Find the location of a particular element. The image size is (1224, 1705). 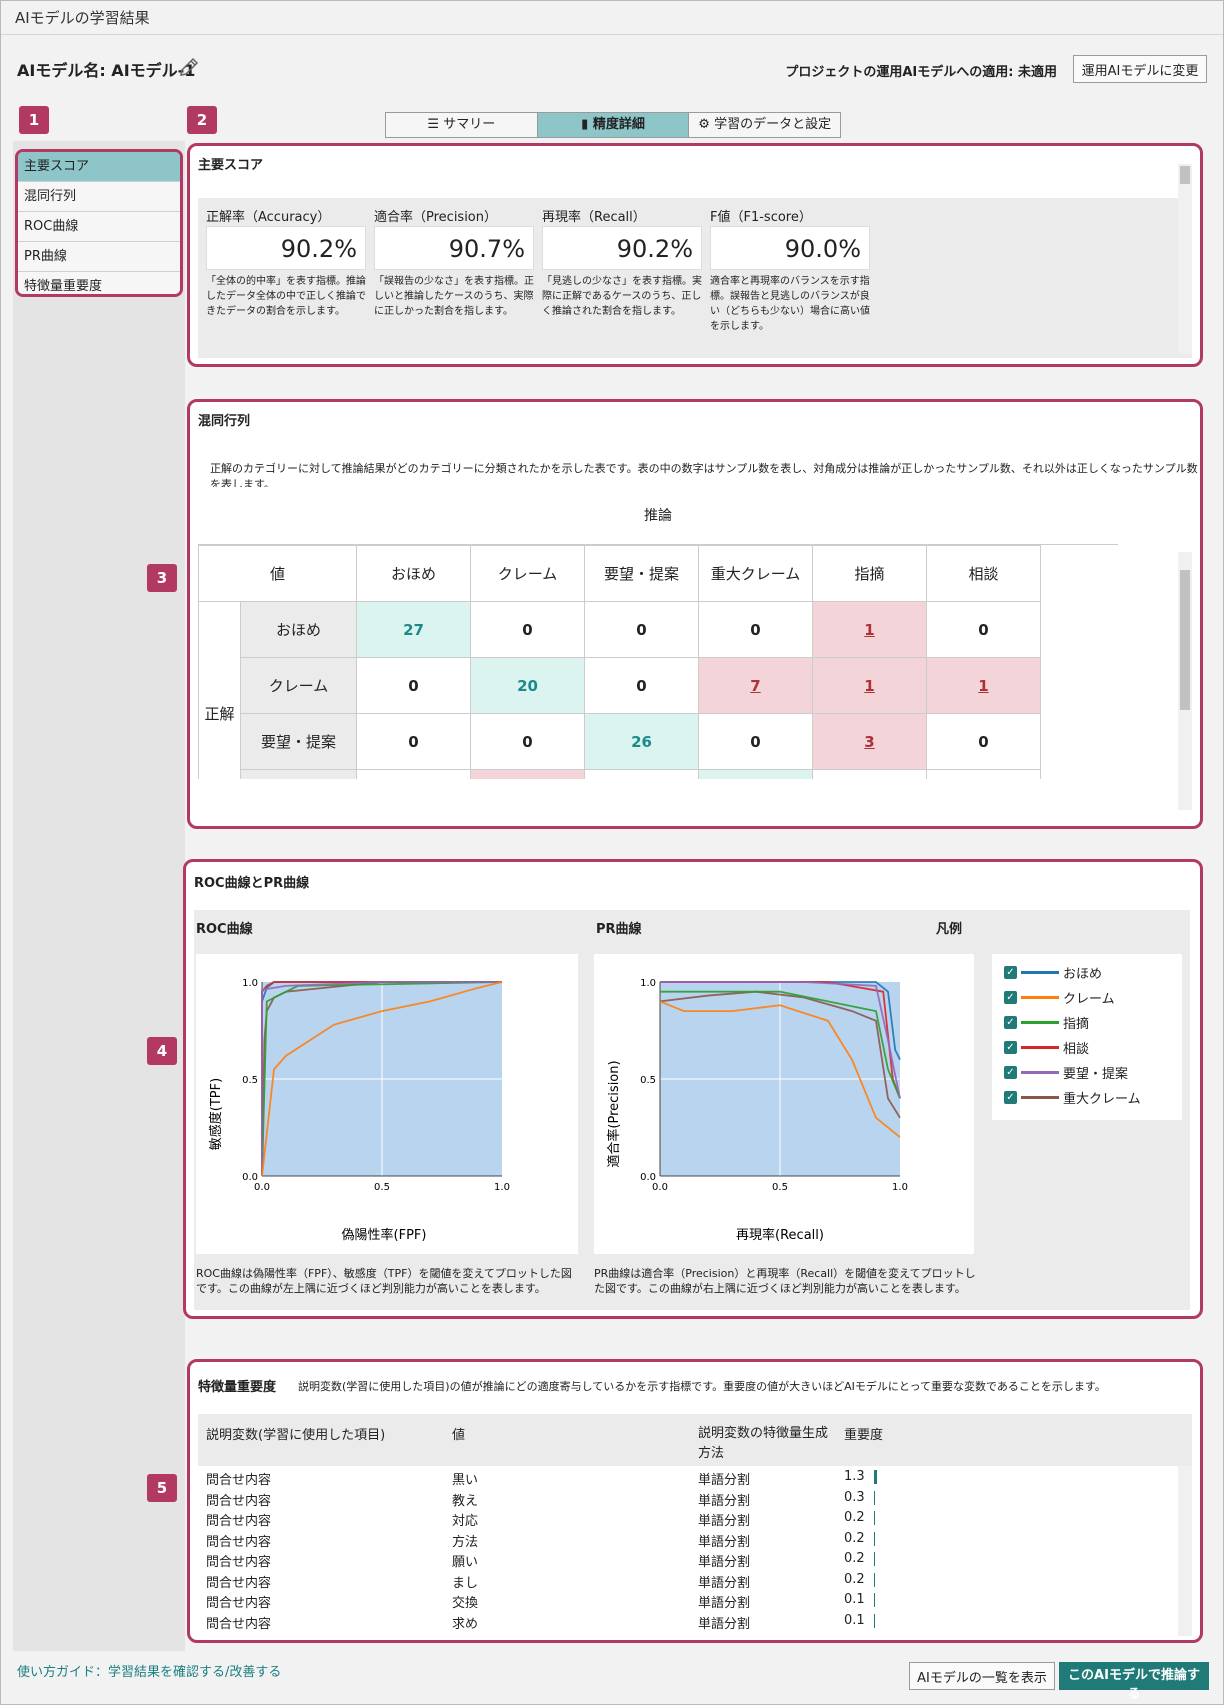

score-precision-value: 90.7% is located at coordinates (454, 248).